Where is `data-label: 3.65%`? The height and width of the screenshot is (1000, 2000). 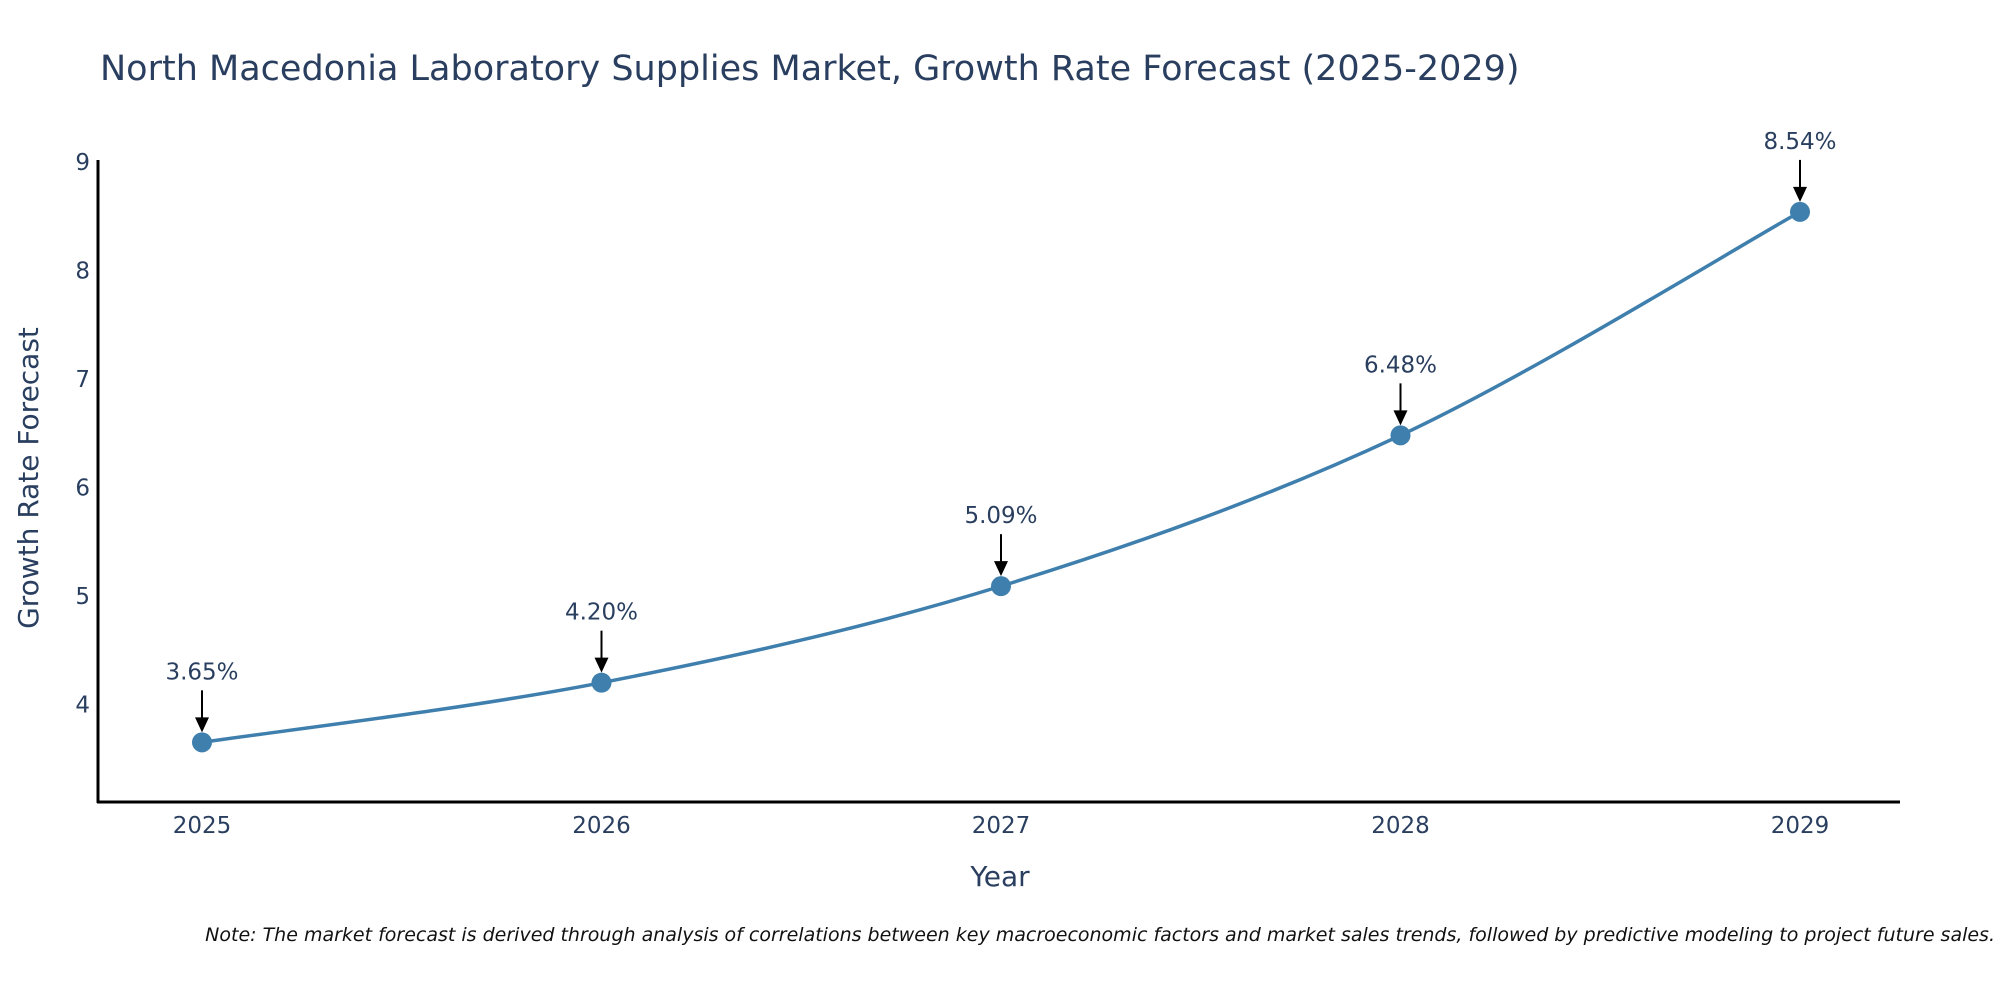 data-label: 3.65% is located at coordinates (201, 672).